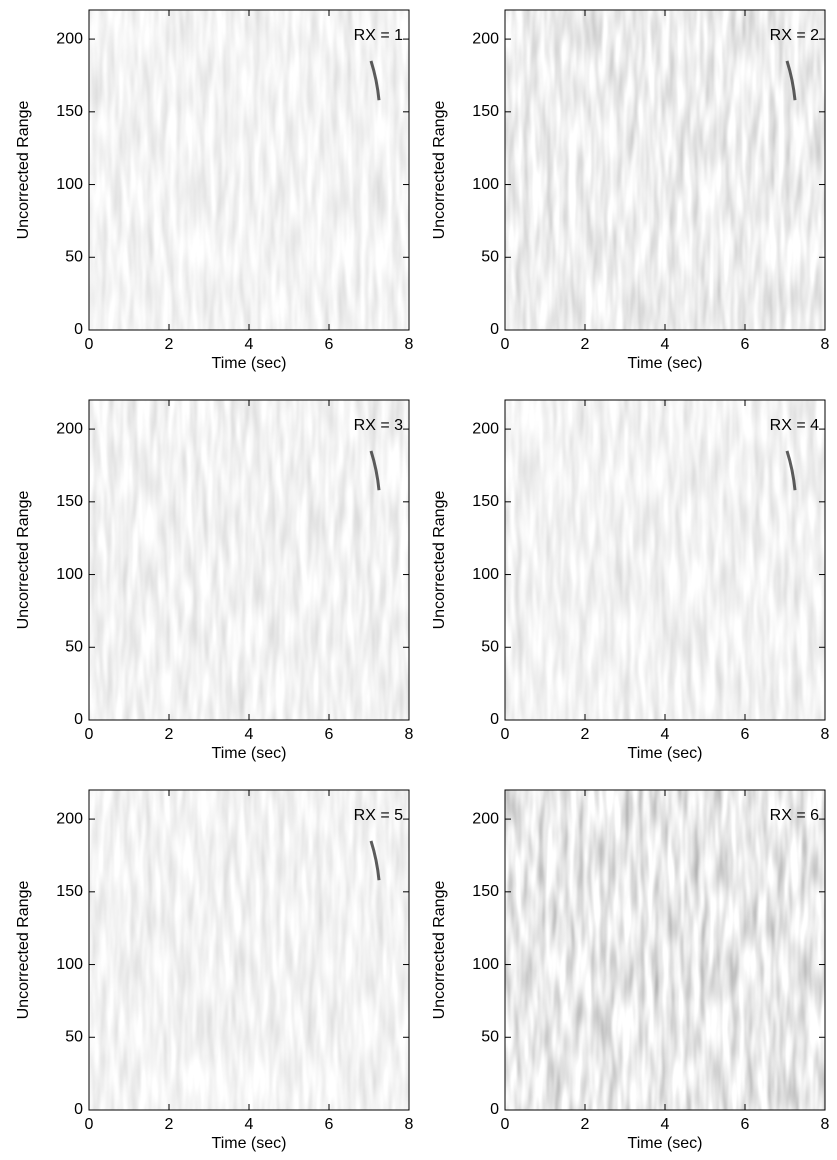 This screenshot has height=1160, width=837. I want to click on panel-label: RX = 2, so click(794, 35).